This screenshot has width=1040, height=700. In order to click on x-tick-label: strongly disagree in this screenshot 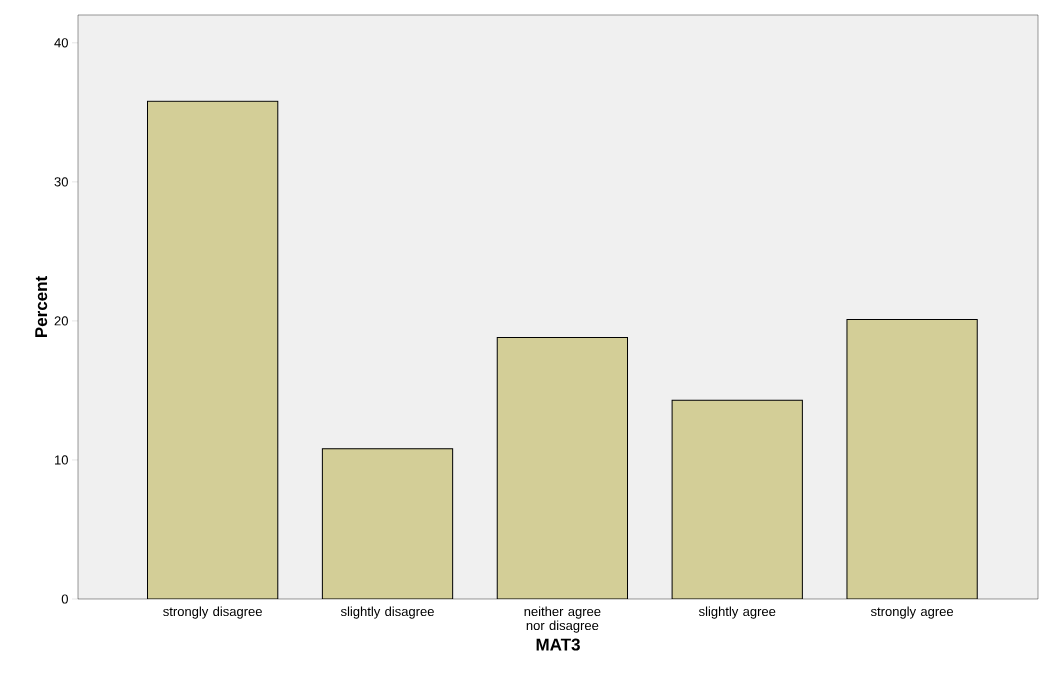, I will do `click(212, 612)`.